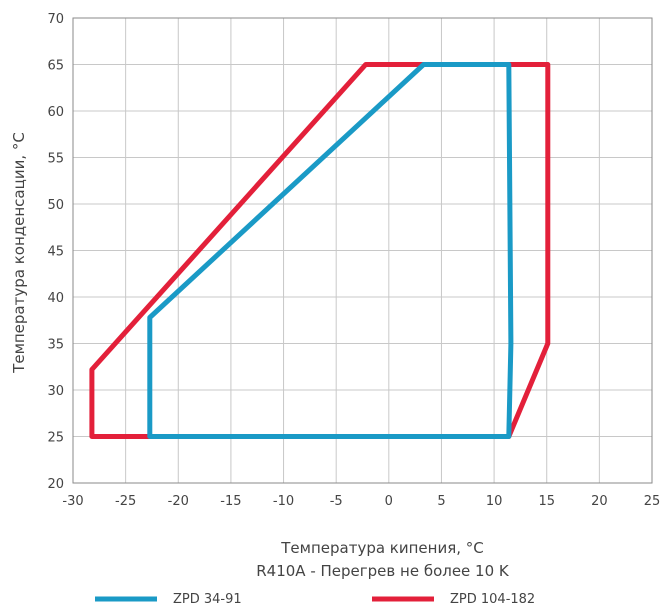  Describe the element at coordinates (230, 501) in the screenshot. I see `x-tick-label: -15` at that location.